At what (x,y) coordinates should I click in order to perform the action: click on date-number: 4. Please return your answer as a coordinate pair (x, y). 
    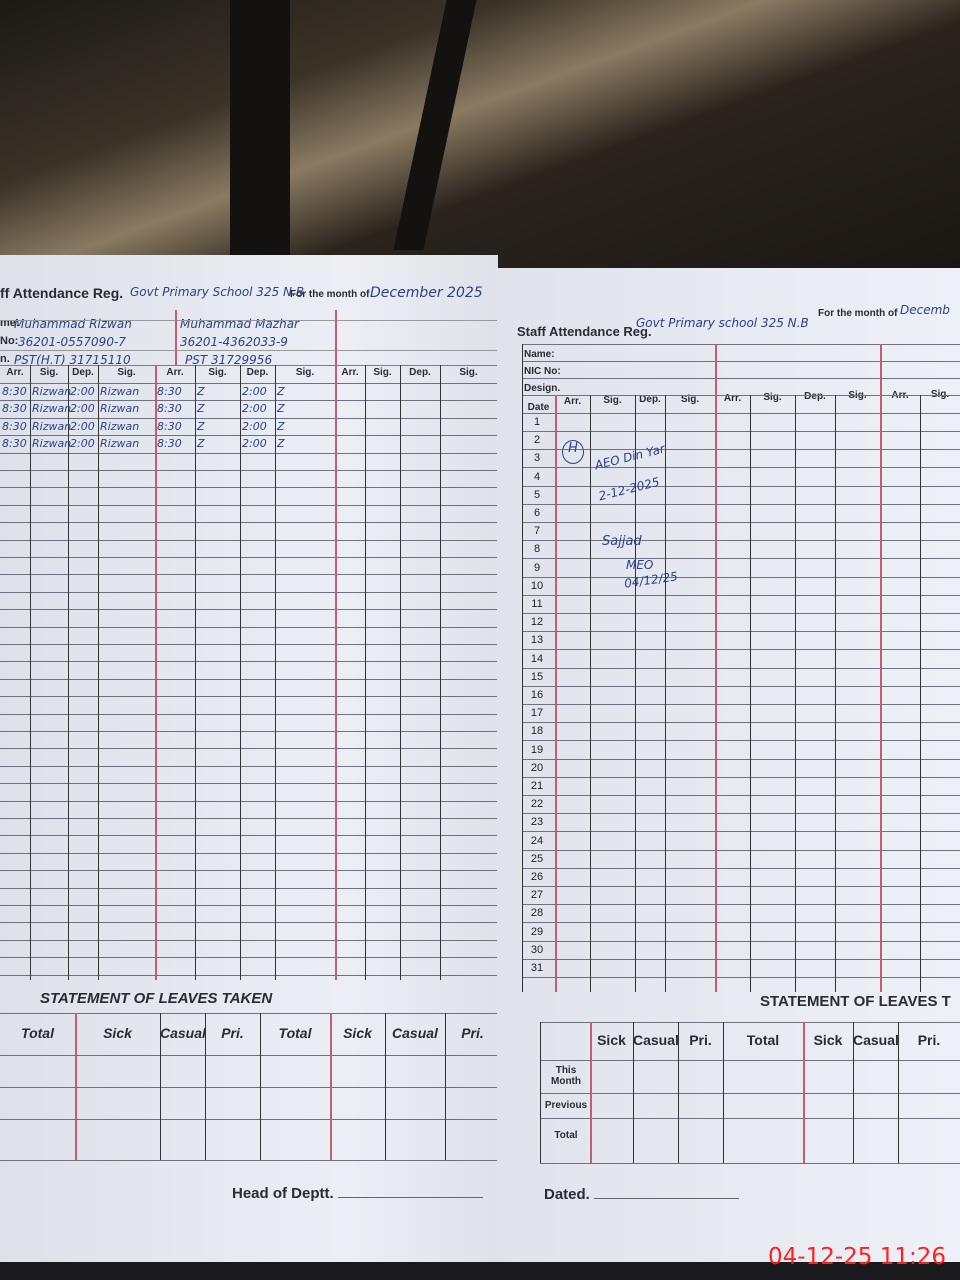
    Looking at the image, I should click on (537, 476).